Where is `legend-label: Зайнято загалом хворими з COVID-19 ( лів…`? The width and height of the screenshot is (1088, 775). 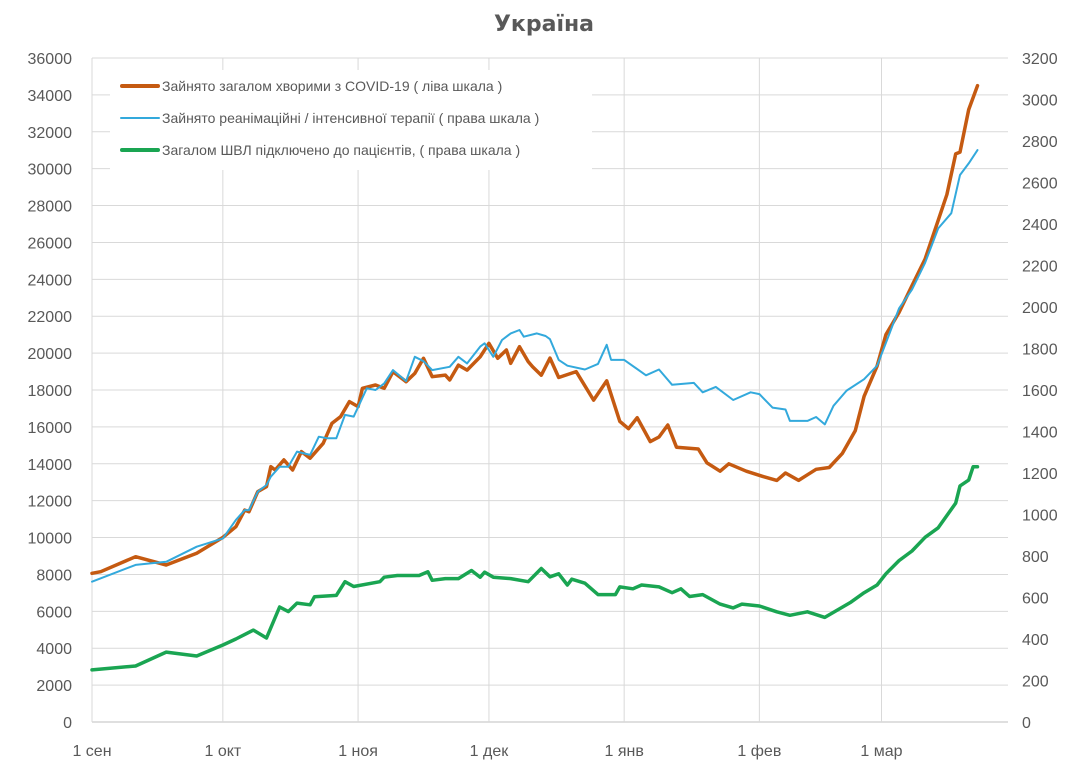 legend-label: Зайнято загалом хворими з COVID-19 ( лів… is located at coordinates (332, 86).